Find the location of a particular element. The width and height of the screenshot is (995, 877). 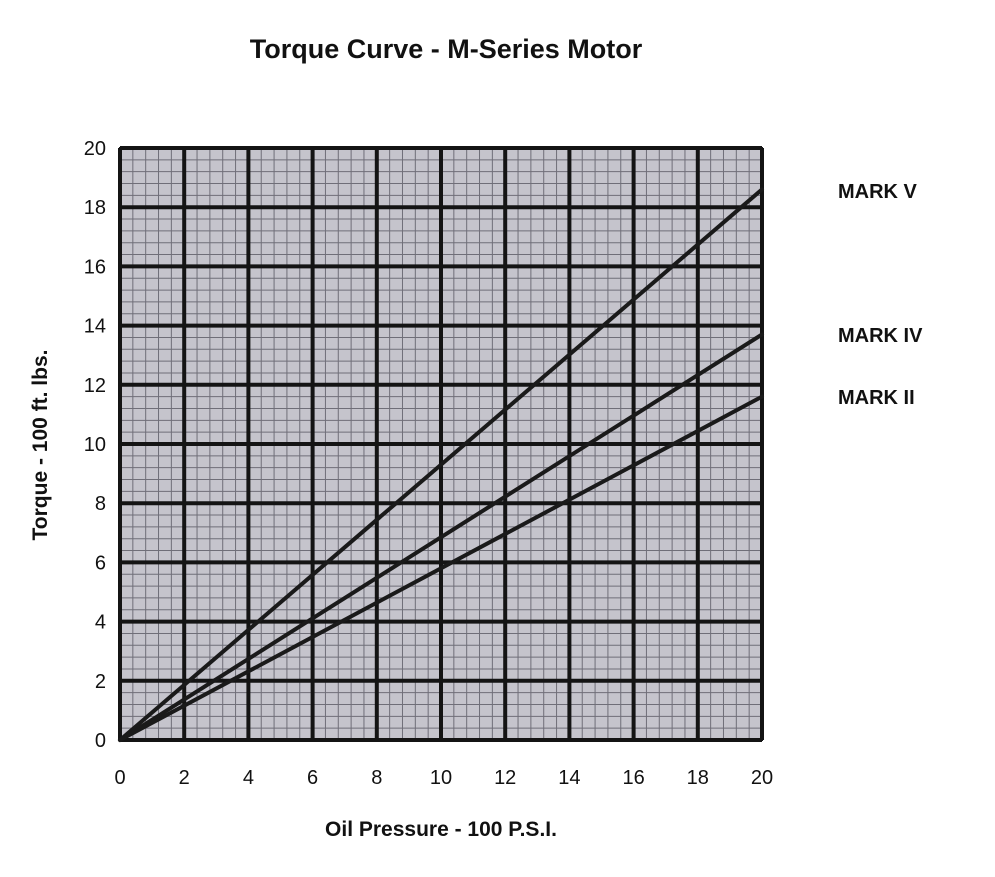

x-tick-label: 10 is located at coordinates (441, 778).